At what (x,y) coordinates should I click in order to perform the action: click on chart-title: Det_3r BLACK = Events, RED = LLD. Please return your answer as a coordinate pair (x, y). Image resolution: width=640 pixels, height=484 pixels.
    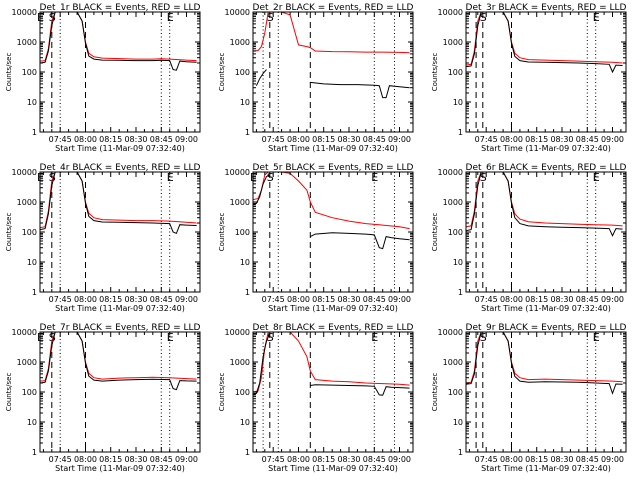
    Looking at the image, I should click on (546, 8).